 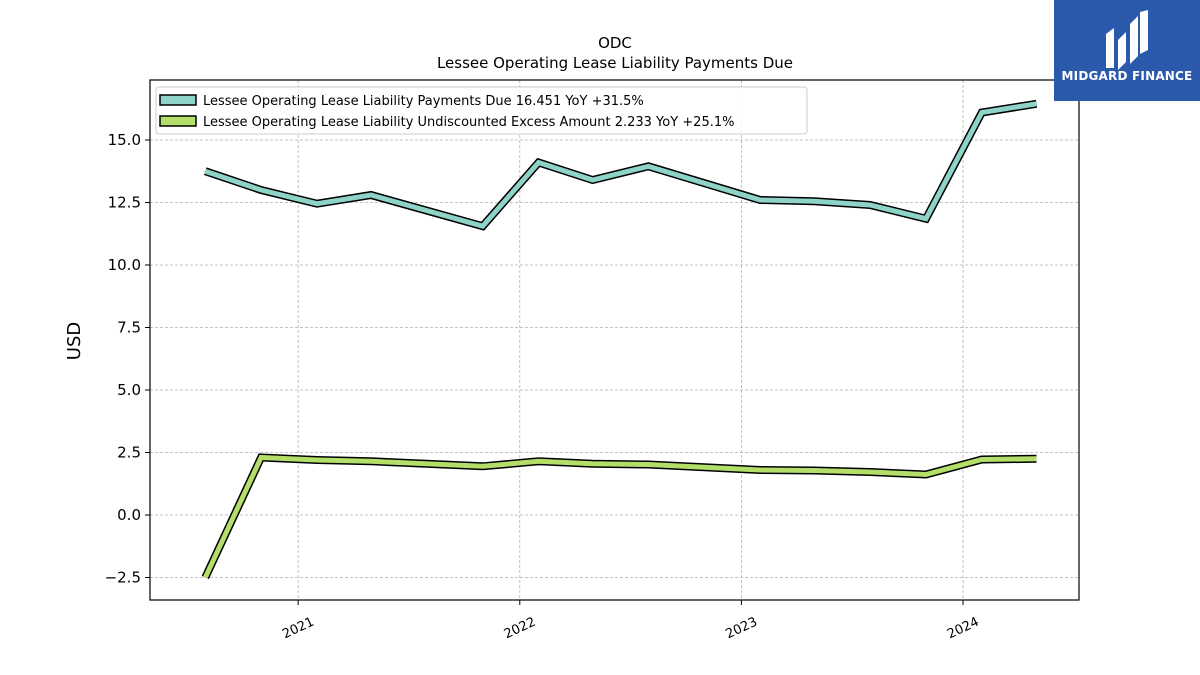 What do you see at coordinates (963, 629) in the screenshot?
I see `x-tick-label: 2024` at bounding box center [963, 629].